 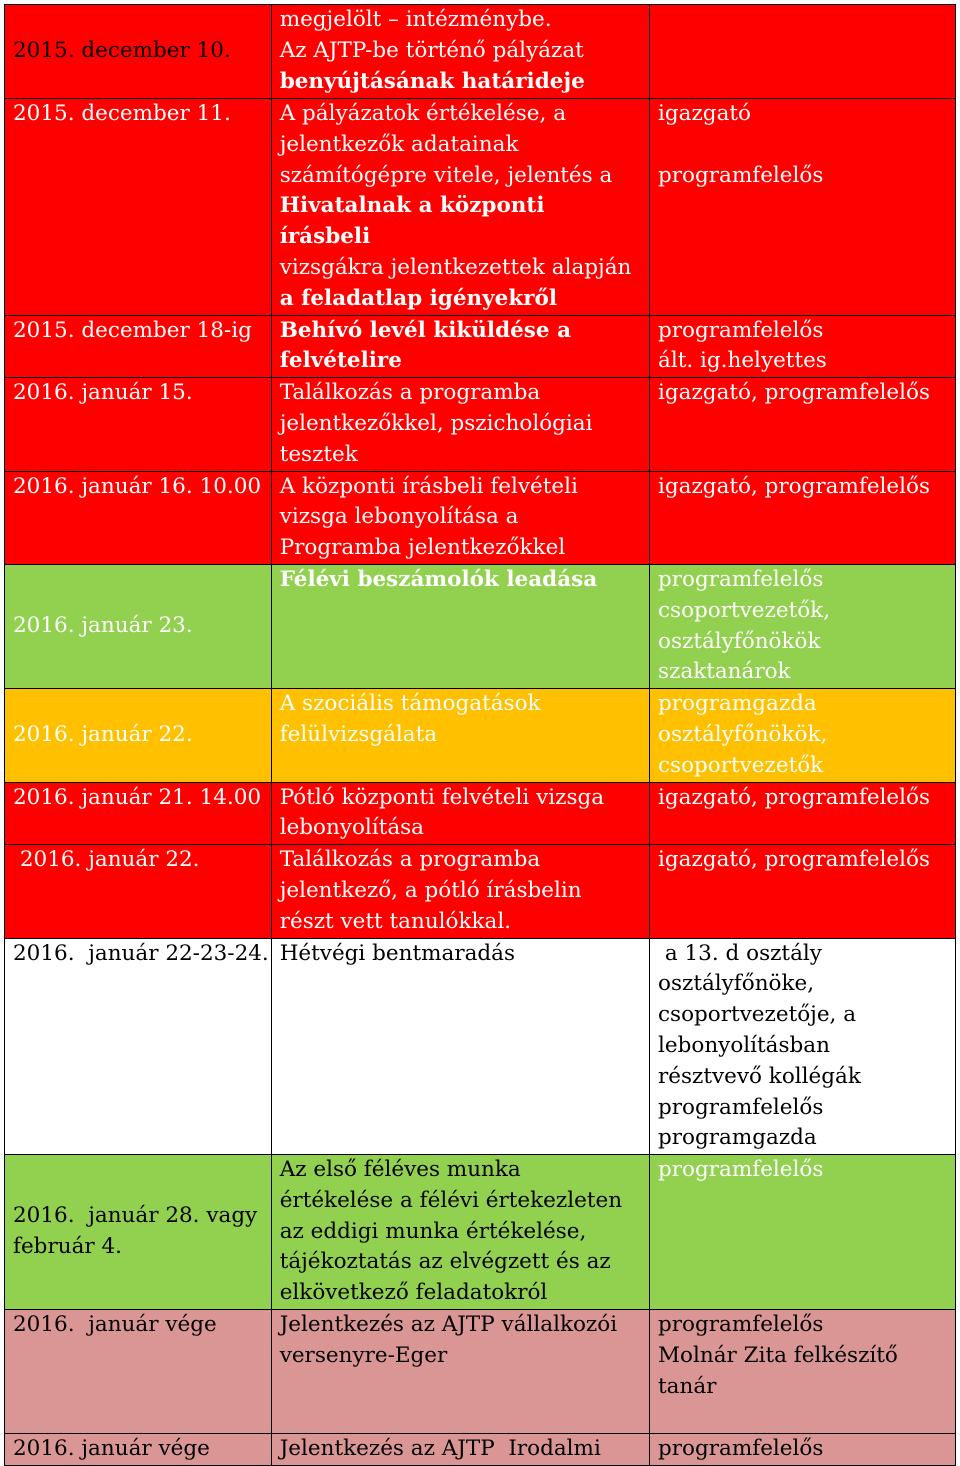 What do you see at coordinates (740, 953) in the screenshot?
I see `responsible-line: a 13. d osztály` at bounding box center [740, 953].